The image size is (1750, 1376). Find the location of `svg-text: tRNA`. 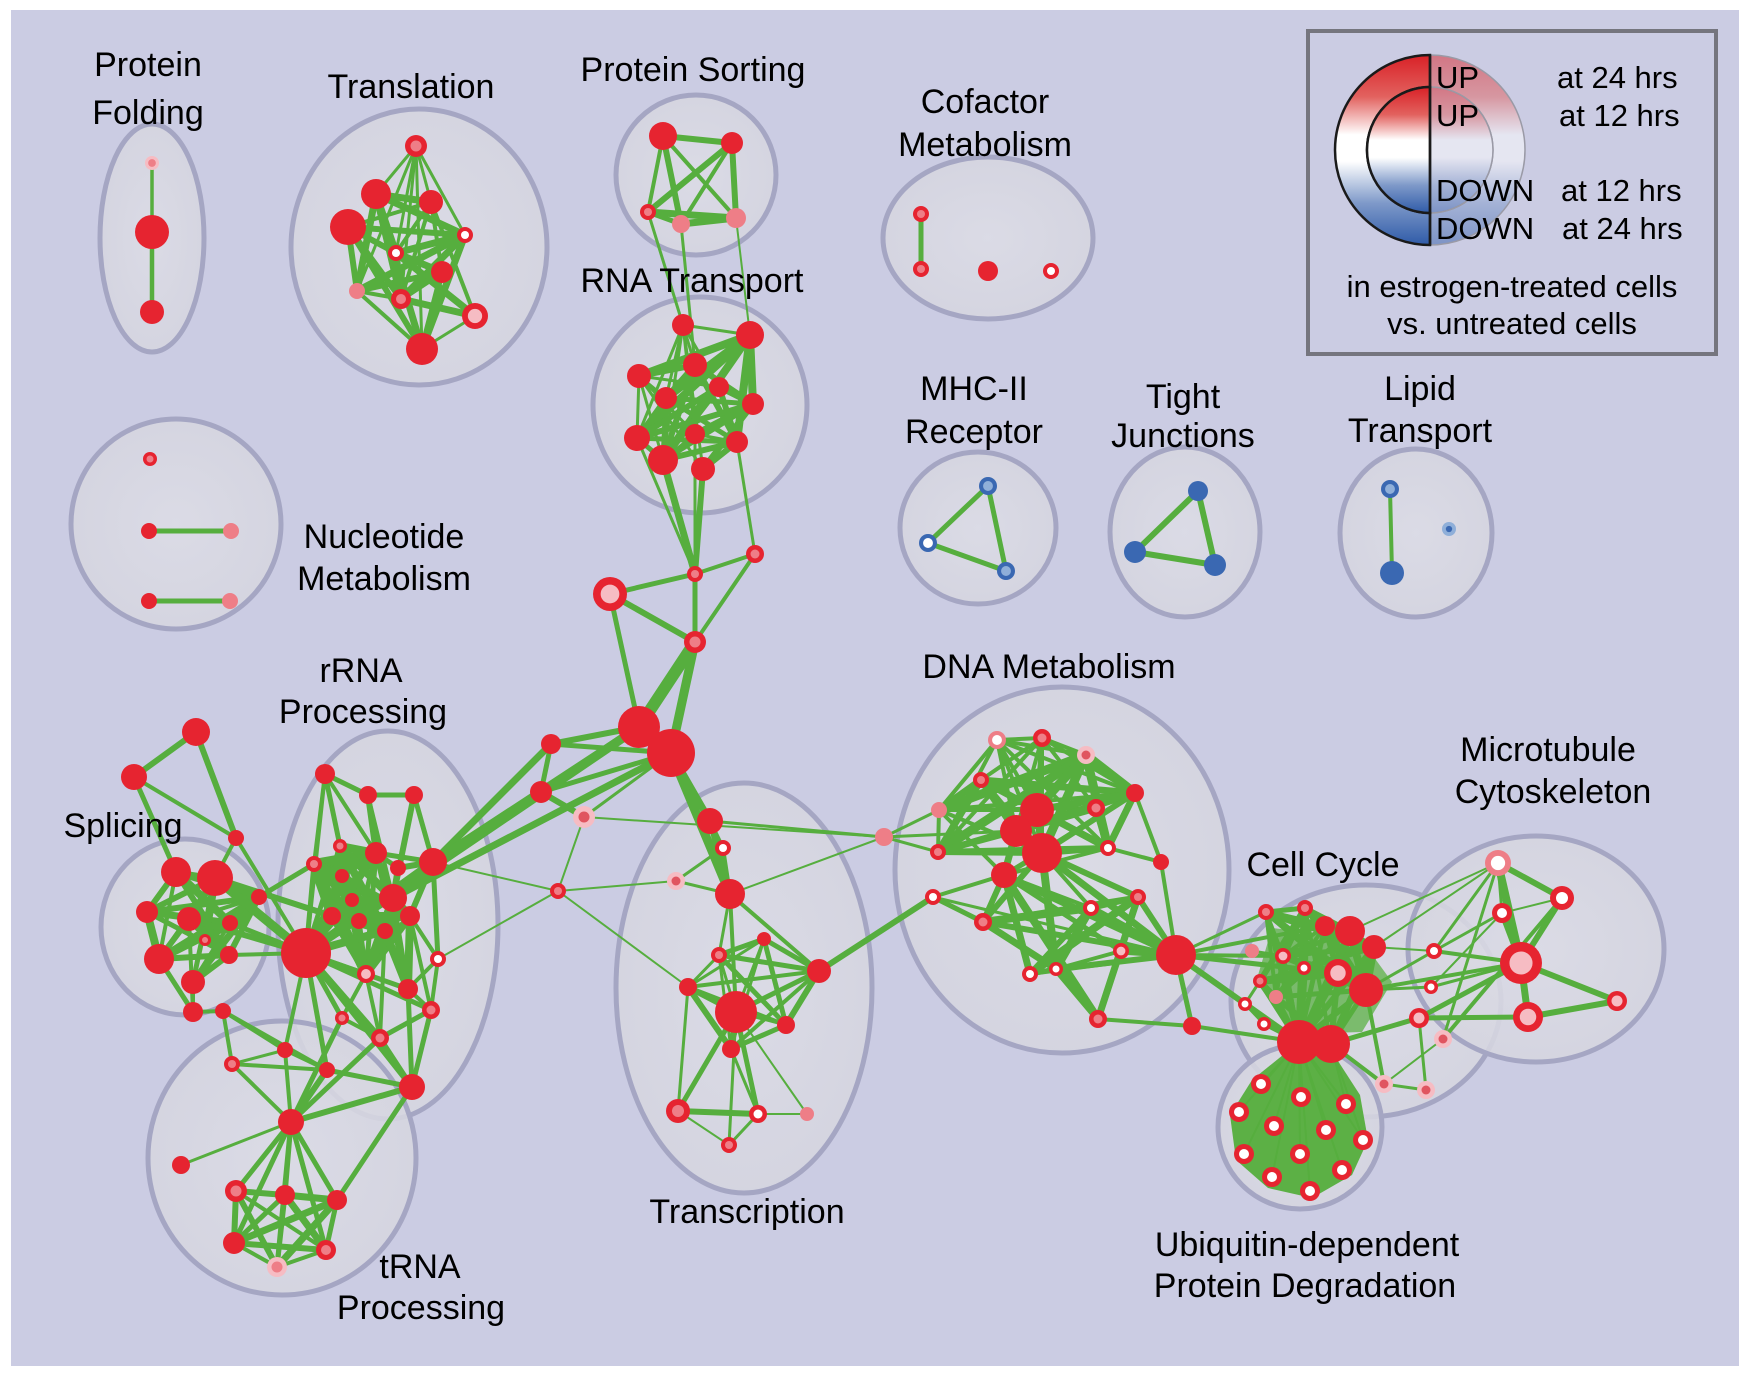

svg-text: tRNA is located at coordinates (420, 1267).